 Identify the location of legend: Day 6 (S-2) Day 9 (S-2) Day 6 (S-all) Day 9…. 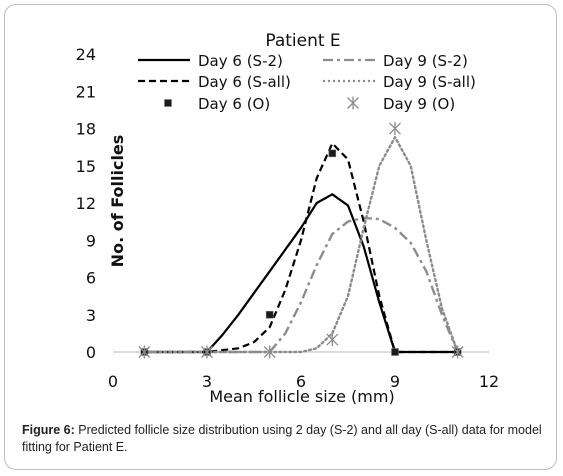
(307, 82).